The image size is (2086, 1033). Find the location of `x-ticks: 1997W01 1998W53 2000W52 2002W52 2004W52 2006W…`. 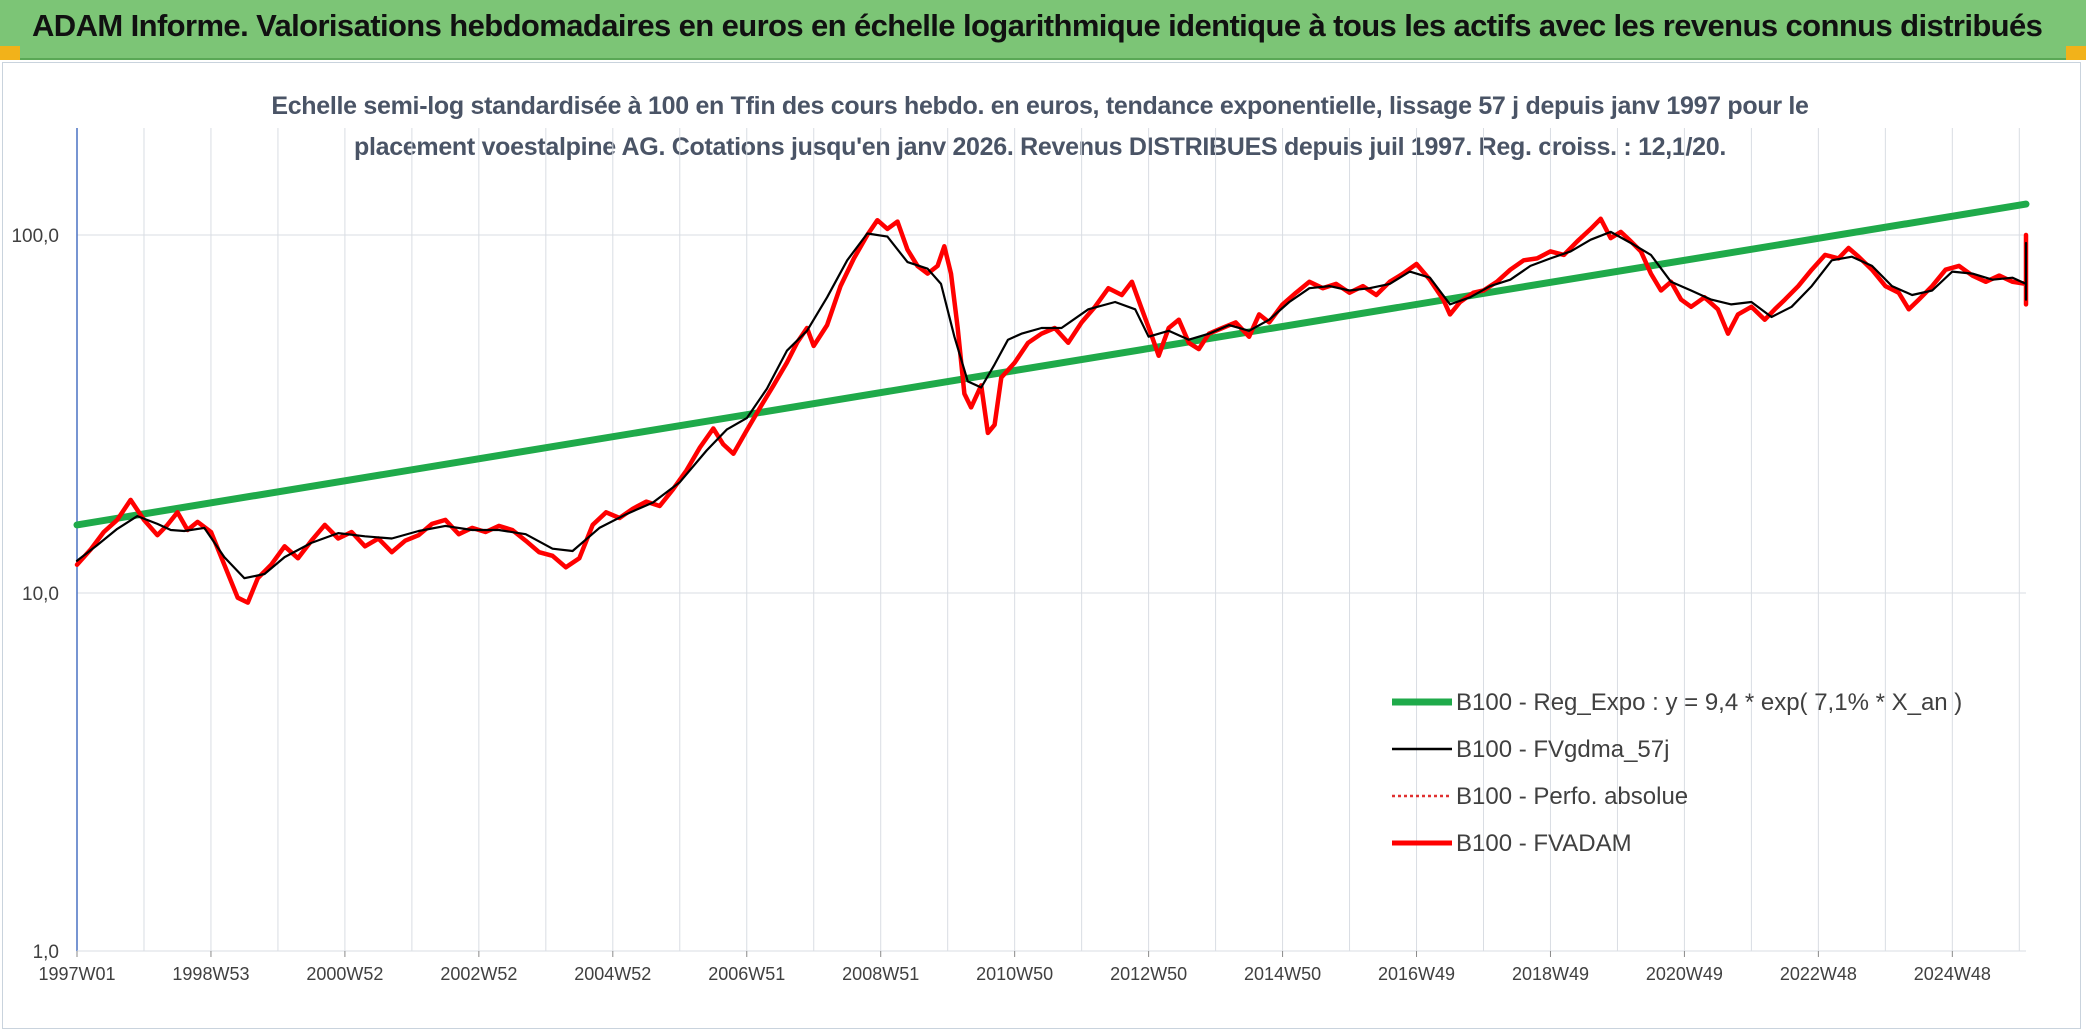

x-ticks: 1997W01 1998W53 2000W52 2002W52 2004W52 2006W… is located at coordinates (1014, 967).